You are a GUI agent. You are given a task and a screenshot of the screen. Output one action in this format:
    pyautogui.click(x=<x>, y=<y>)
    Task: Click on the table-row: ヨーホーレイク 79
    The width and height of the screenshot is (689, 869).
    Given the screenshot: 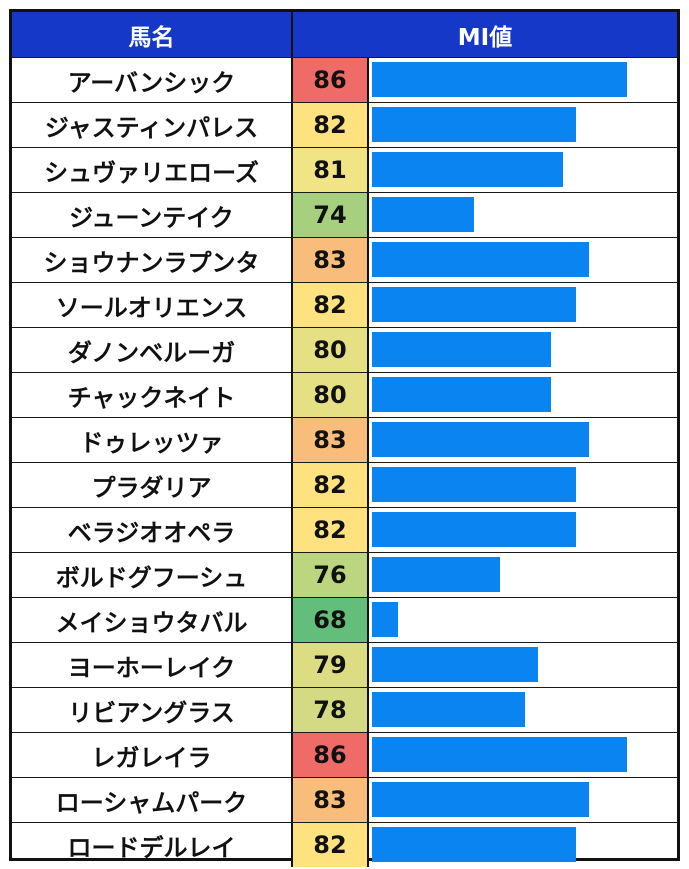 What is the action you would take?
    pyautogui.click(x=344, y=664)
    